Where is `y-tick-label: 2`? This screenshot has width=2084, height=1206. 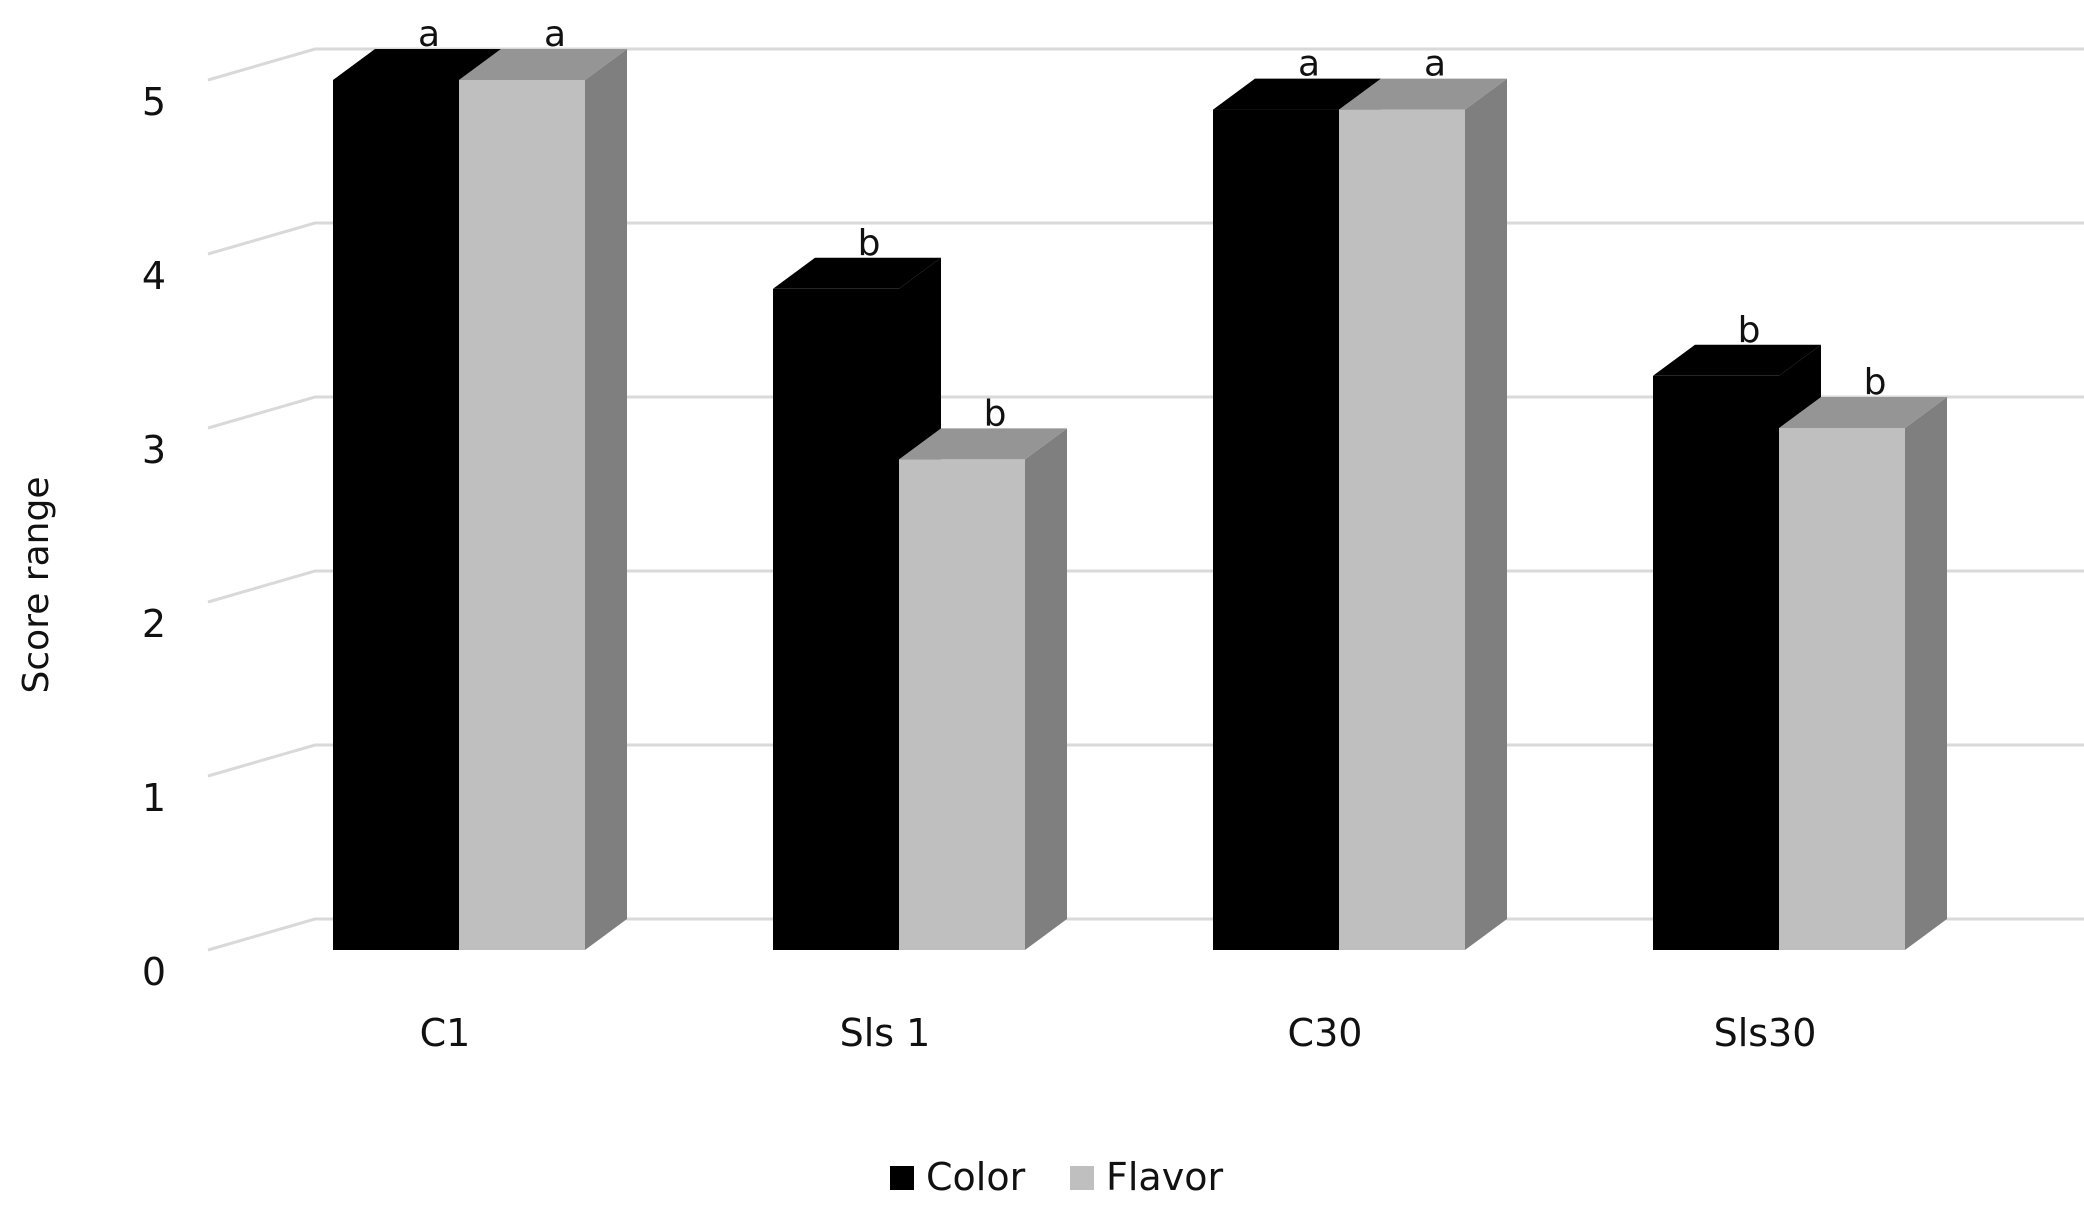 y-tick-label: 2 is located at coordinates (154, 624).